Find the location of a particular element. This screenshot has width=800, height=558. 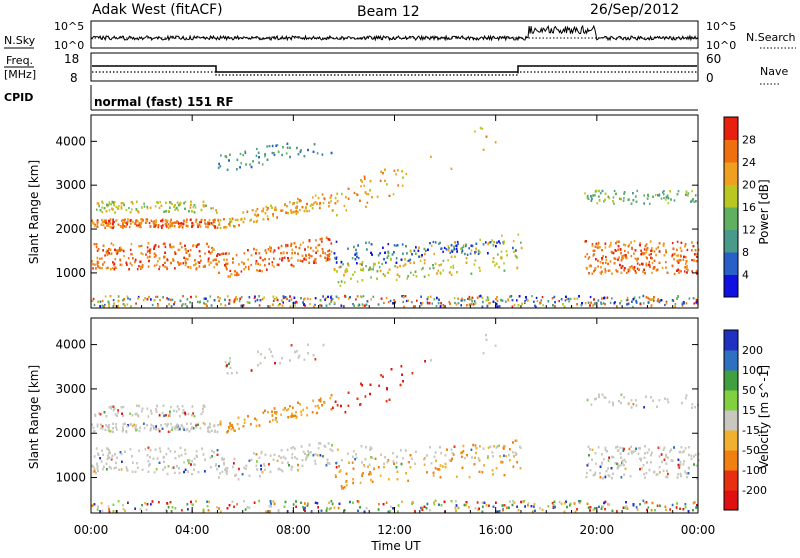

nsearch-label: N.Search is located at coordinates (771, 37).